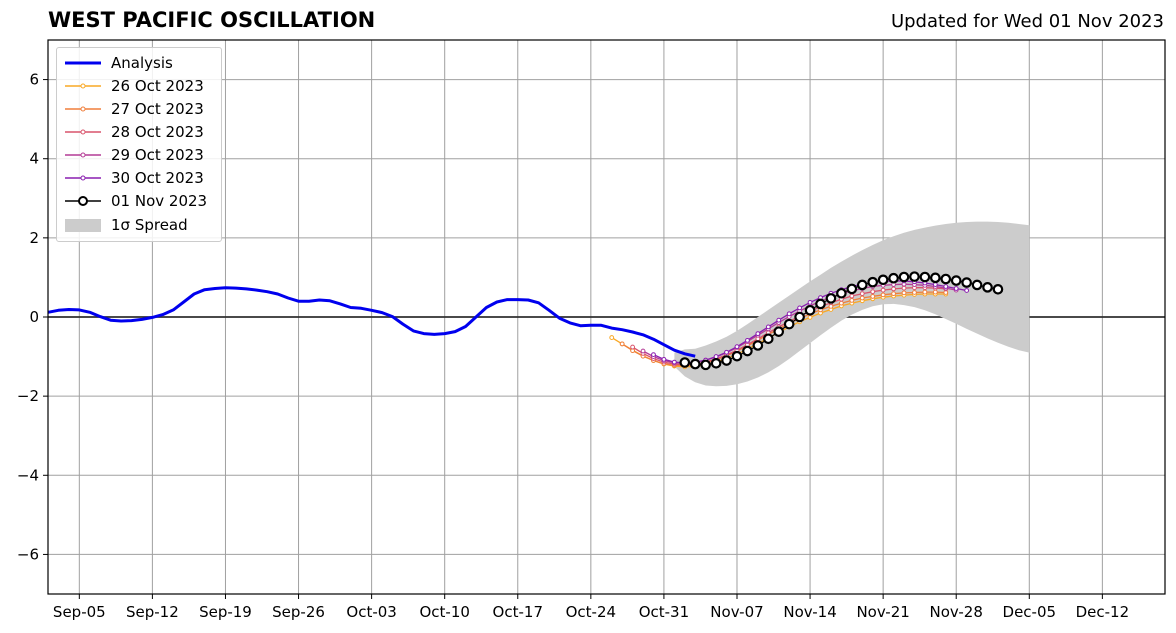  I want to click on x-tick-label: Nov-21, so click(882, 612).